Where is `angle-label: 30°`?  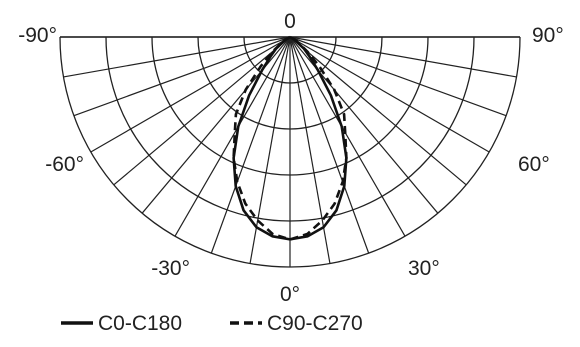 angle-label: 30° is located at coordinates (424, 268).